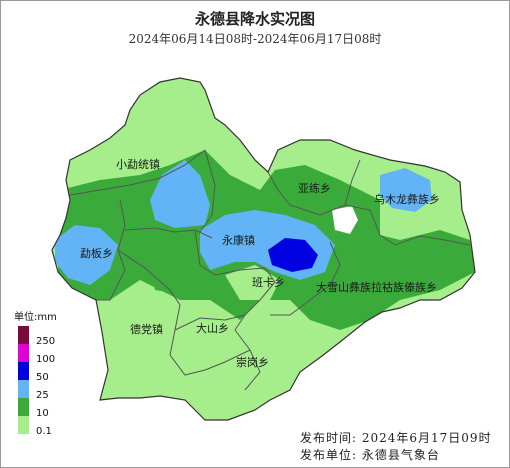 The height and width of the screenshot is (468, 510). I want to click on rain-zone-blue-west, so click(86, 255).